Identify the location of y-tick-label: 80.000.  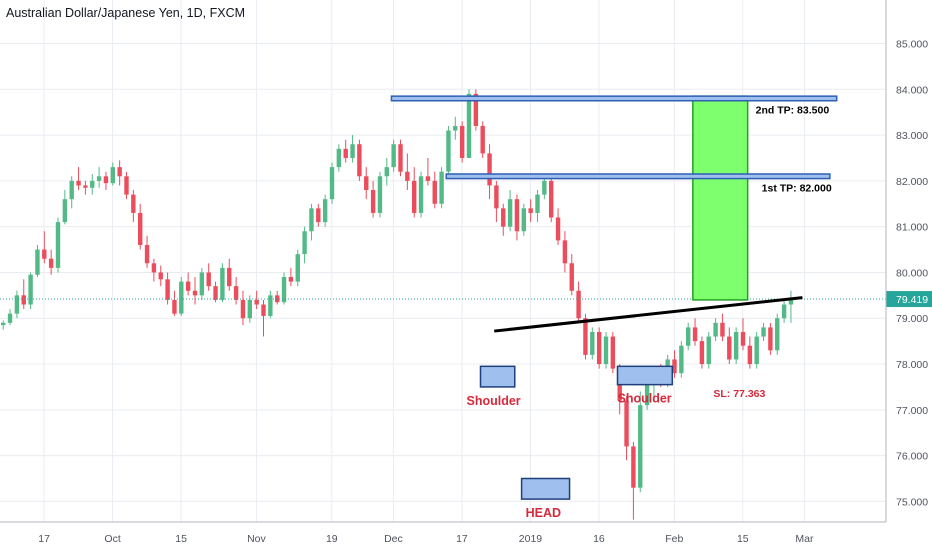
(912, 273).